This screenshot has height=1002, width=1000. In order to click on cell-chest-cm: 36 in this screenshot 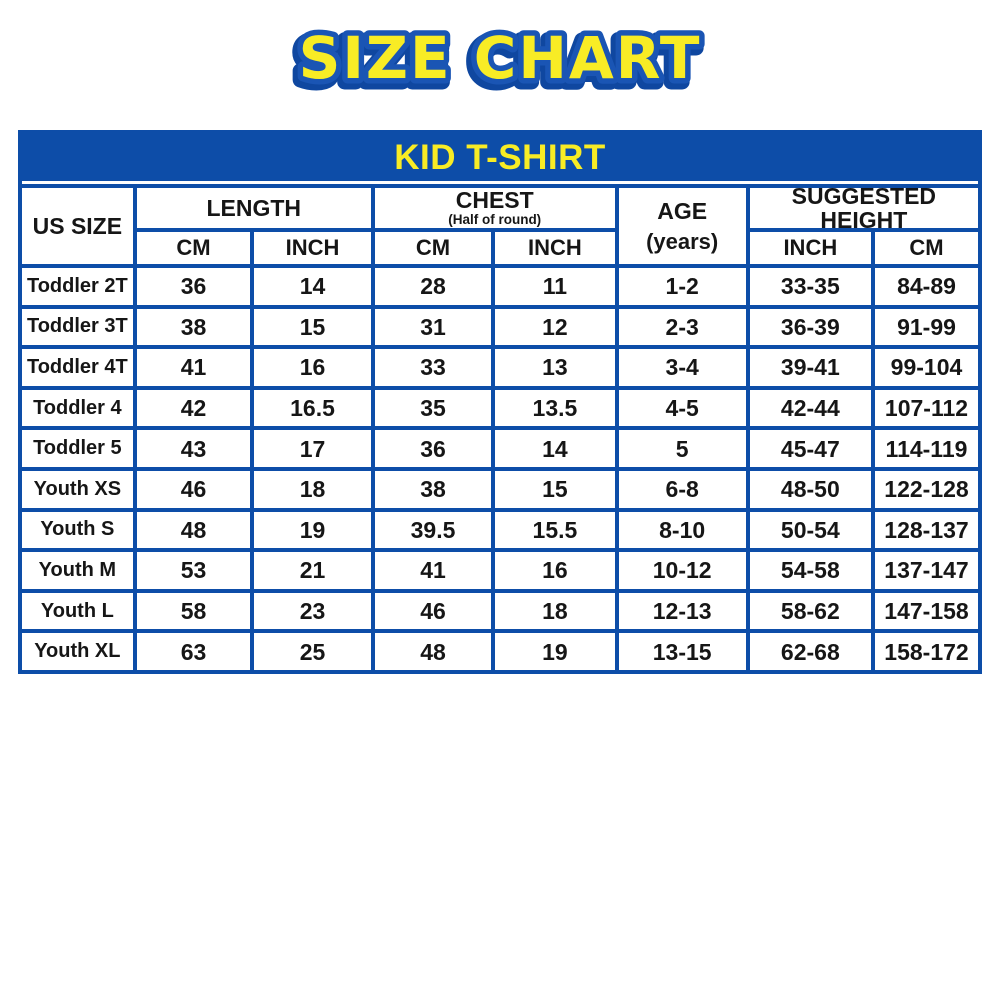, I will do `click(433, 448)`.